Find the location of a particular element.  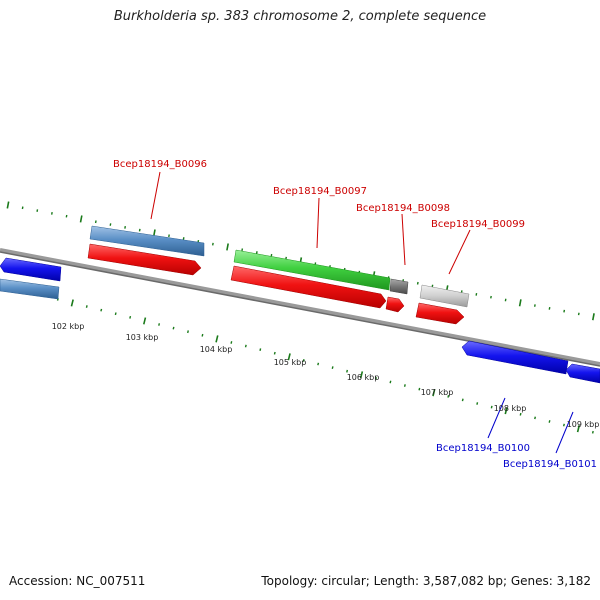

cds-b0096-arrow is located at coordinates (144, 259).